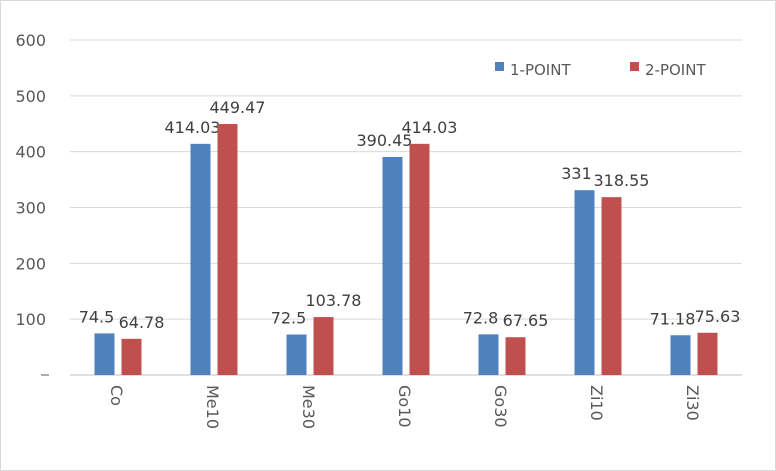 The image size is (776, 471). What do you see at coordinates (680, 355) in the screenshot?
I see `bar-Zi30-1-POINT` at bounding box center [680, 355].